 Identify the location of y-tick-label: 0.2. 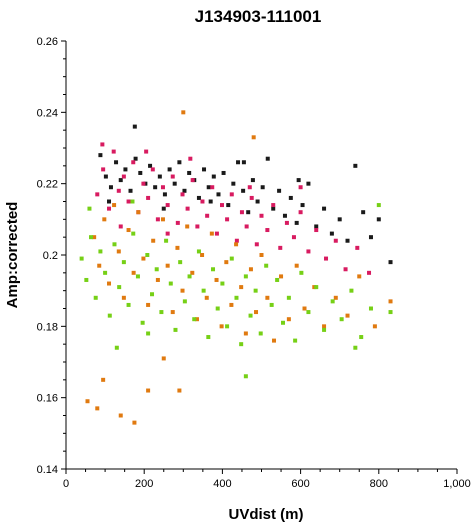
(50, 256).